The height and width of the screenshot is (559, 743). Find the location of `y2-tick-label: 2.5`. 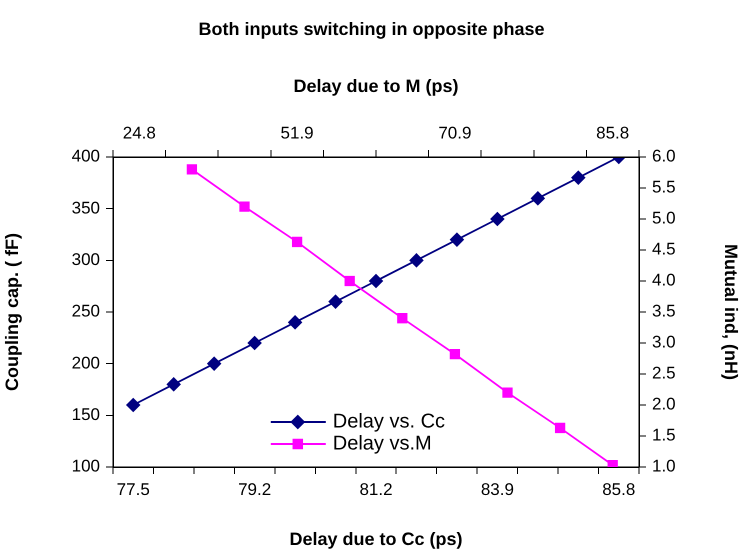

y2-tick-label: 2.5 is located at coordinates (664, 373).